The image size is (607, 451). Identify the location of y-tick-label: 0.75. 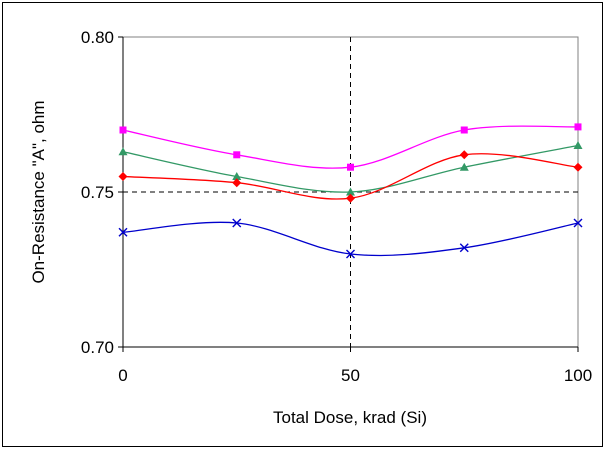
(97, 192).